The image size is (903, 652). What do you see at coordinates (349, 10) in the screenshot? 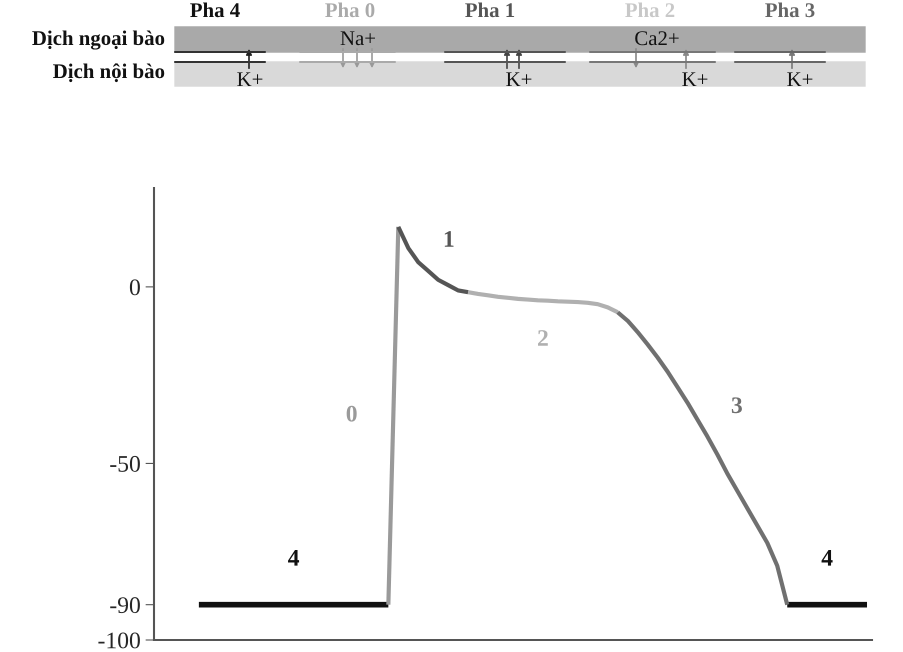
I see `text: Pha 0` at bounding box center [349, 10].